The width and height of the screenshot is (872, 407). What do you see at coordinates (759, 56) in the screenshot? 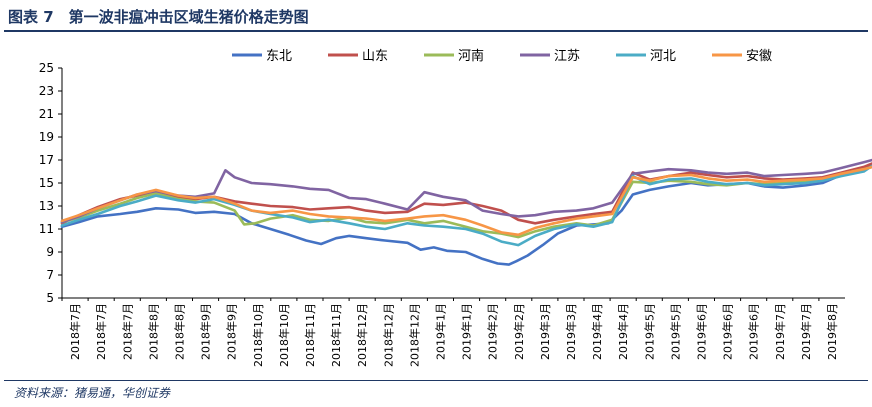
I see `legend-label-安徽: 安徽` at bounding box center [759, 56].